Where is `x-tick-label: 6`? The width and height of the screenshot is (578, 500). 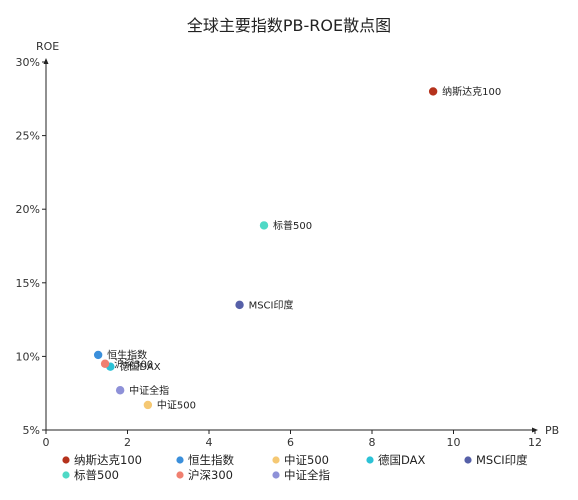 x-tick-label: 6 is located at coordinates (290, 442).